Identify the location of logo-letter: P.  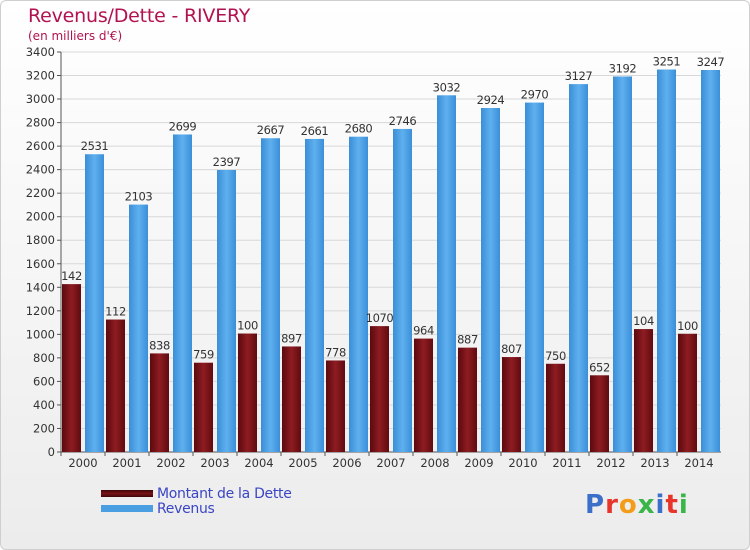
(595, 505).